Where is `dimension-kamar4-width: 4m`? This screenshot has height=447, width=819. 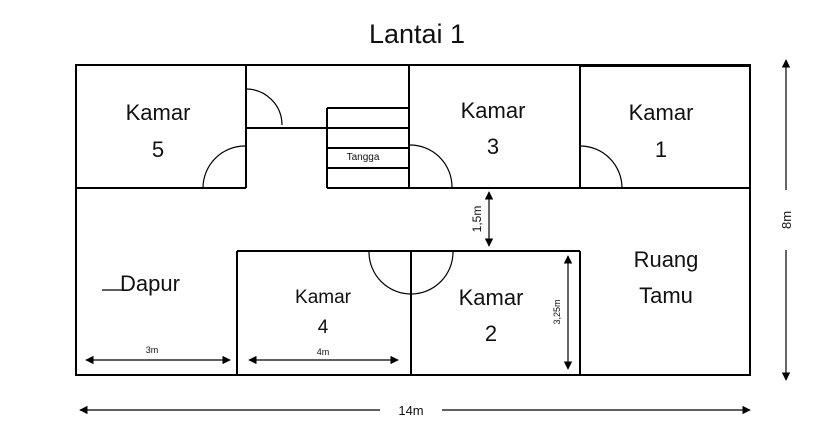 dimension-kamar4-width: 4m is located at coordinates (323, 356).